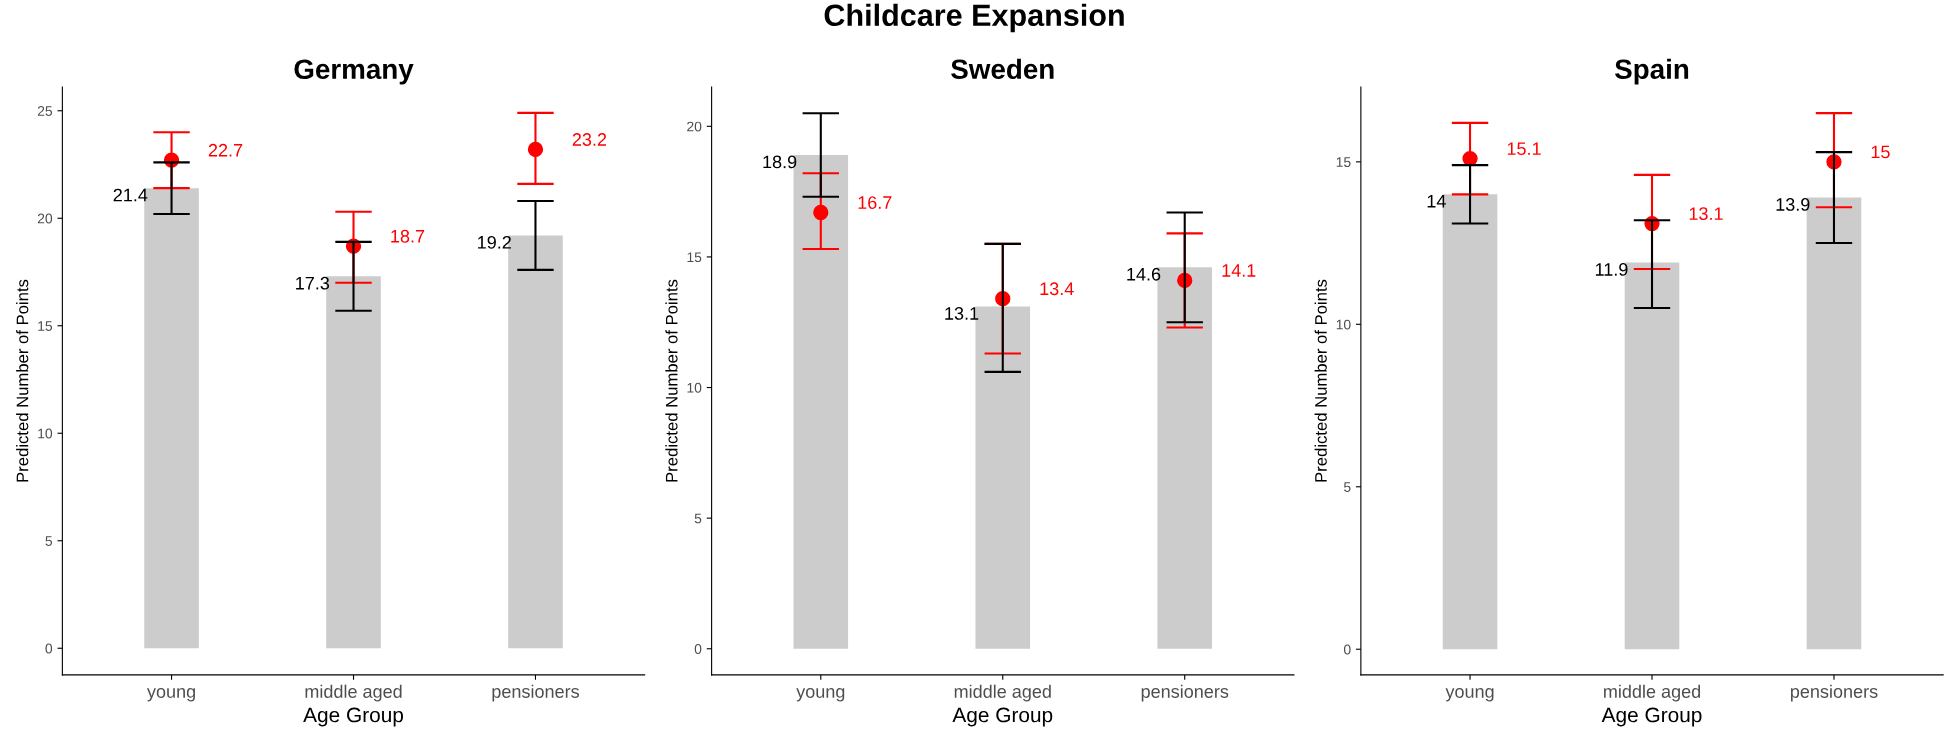 The image size is (1949, 732). Describe the element at coordinates (1524, 149) in the screenshot. I see `data-label: 15.1` at that location.